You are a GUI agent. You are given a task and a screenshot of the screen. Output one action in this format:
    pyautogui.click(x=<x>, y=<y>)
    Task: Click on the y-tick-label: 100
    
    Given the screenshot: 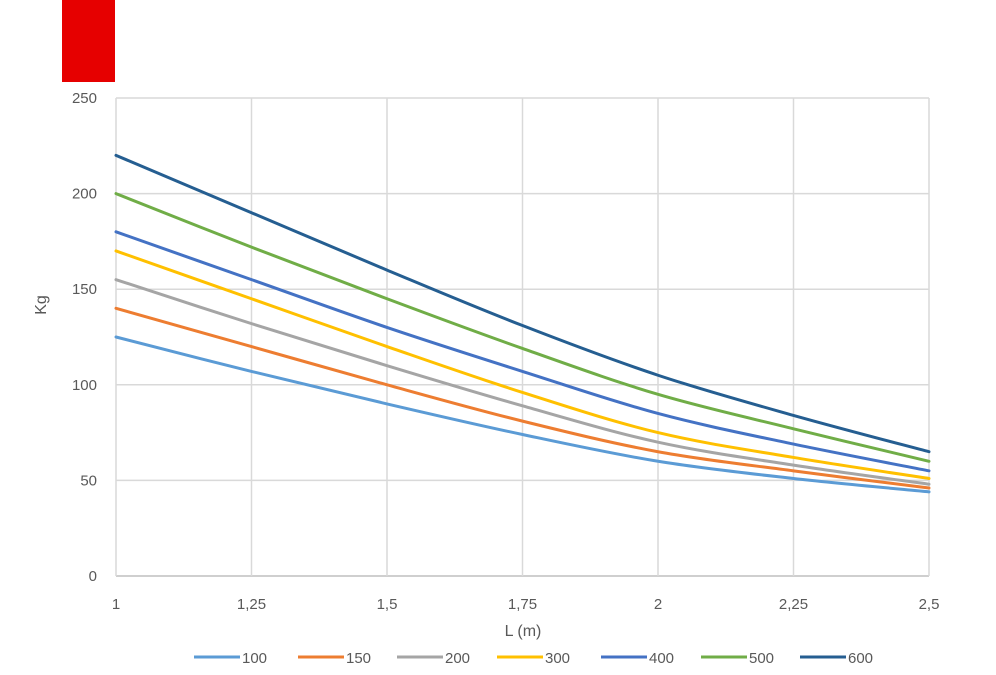 What is the action you would take?
    pyautogui.click(x=84, y=385)
    